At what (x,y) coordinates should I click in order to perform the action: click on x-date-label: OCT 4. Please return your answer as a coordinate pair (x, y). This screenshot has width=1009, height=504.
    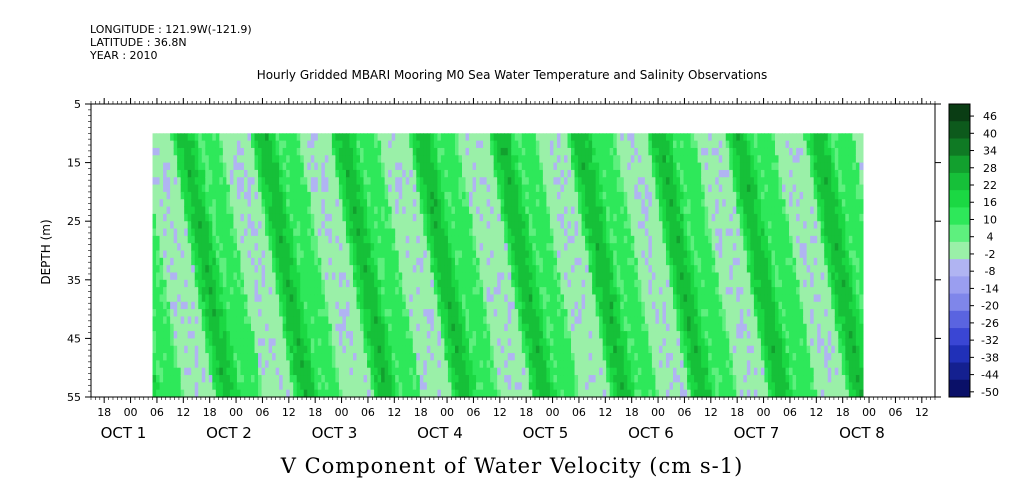
    Looking at the image, I should click on (440, 433).